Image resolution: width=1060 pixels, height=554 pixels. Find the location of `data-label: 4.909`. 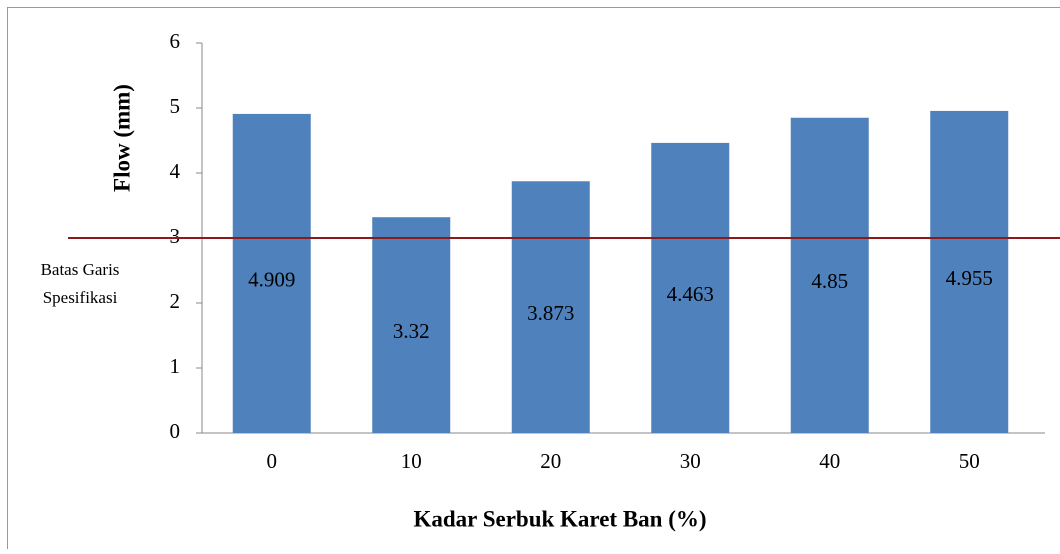

data-label: 4.909 is located at coordinates (271, 279).